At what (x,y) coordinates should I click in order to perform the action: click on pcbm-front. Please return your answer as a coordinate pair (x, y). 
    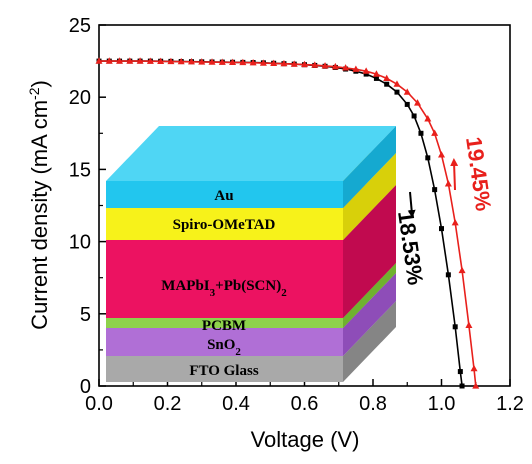
    Looking at the image, I should click on (224, 323).